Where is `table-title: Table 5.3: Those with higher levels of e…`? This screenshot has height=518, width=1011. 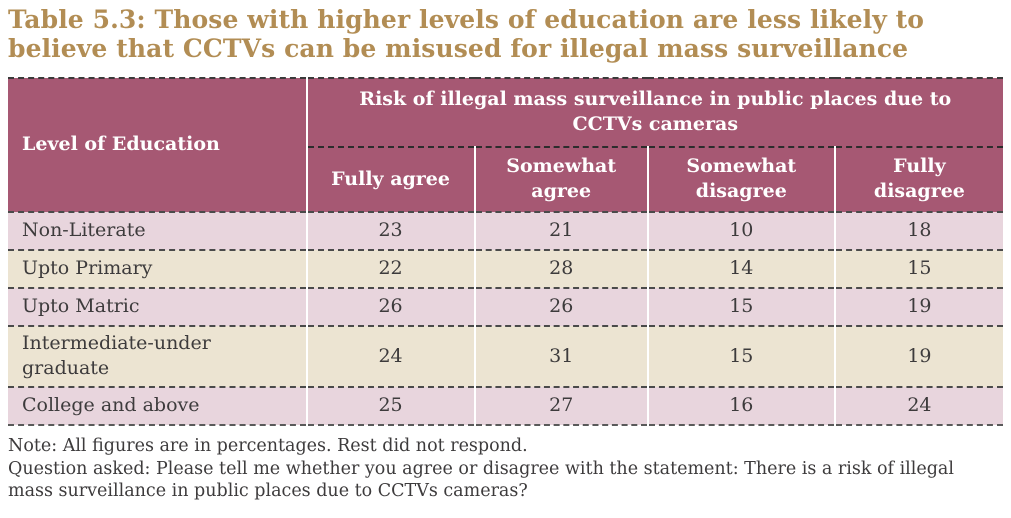
table-title: Table 5.3: Those with higher levels of e… is located at coordinates (466, 34).